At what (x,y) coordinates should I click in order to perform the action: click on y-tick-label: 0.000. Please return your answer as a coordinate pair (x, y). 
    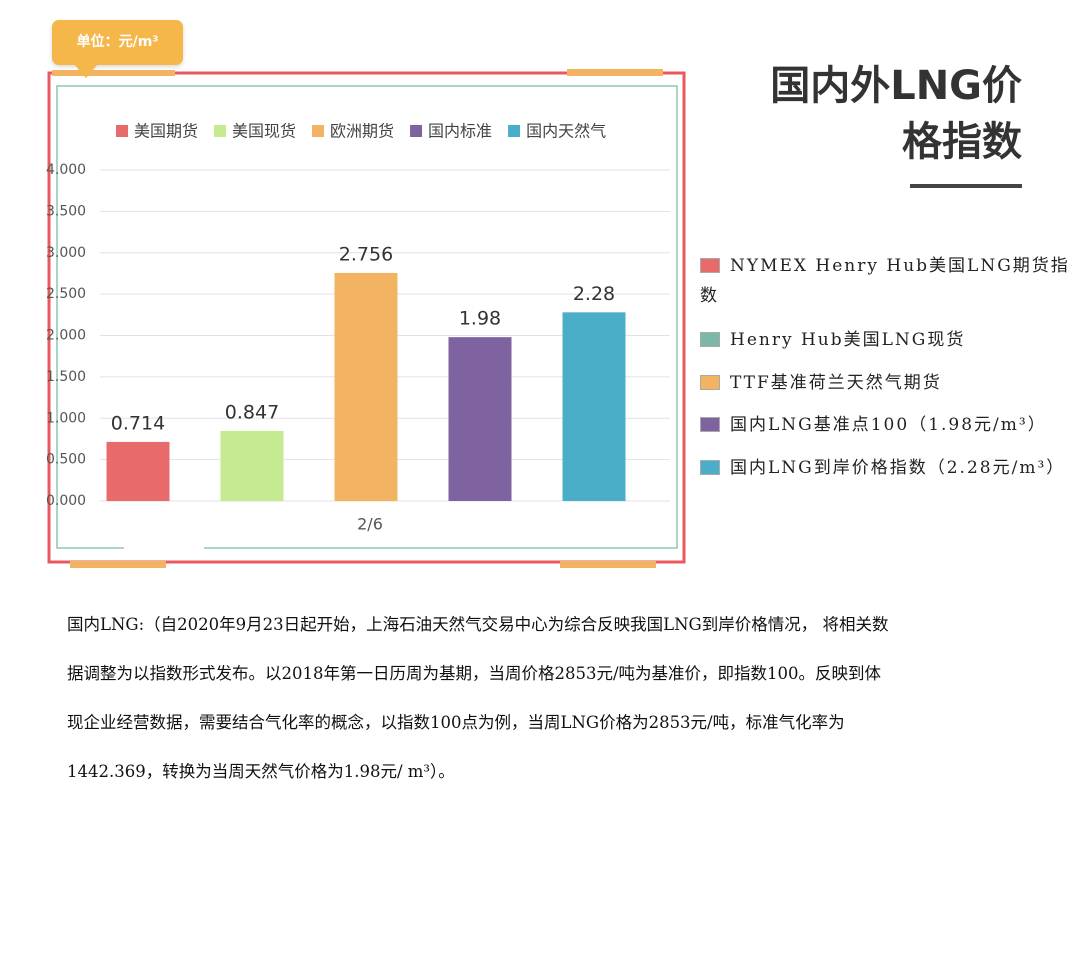
    Looking at the image, I should click on (66, 501).